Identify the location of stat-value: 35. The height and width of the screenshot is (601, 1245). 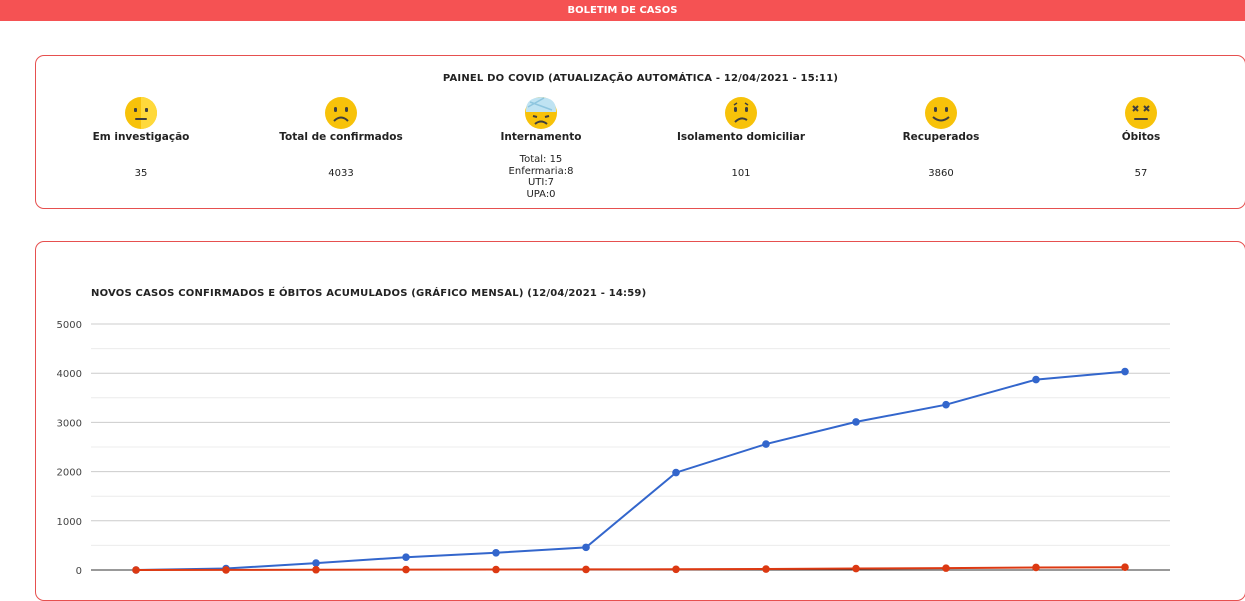
(141, 173).